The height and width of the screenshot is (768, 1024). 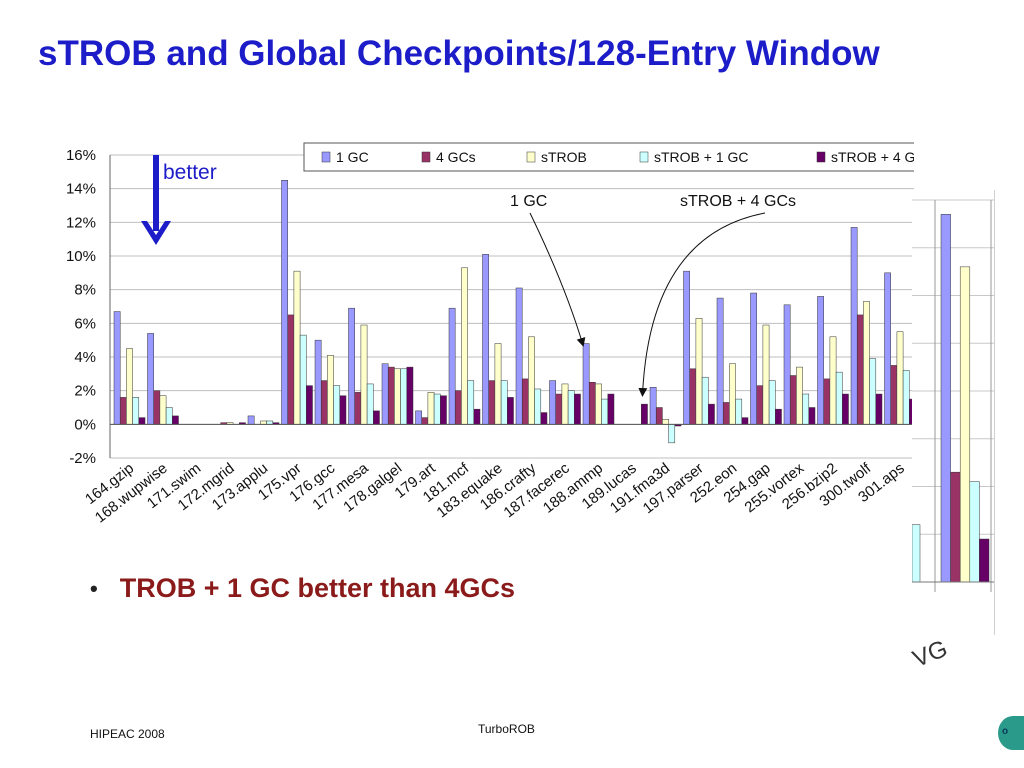 I want to click on y-tick-label: 2%, so click(x=85, y=391).